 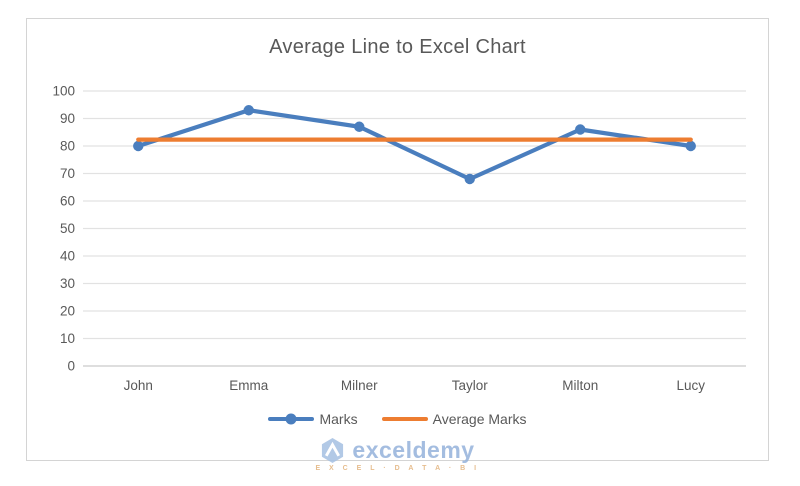 What do you see at coordinates (67, 283) in the screenshot?
I see `y-axis-tick-label: 30` at bounding box center [67, 283].